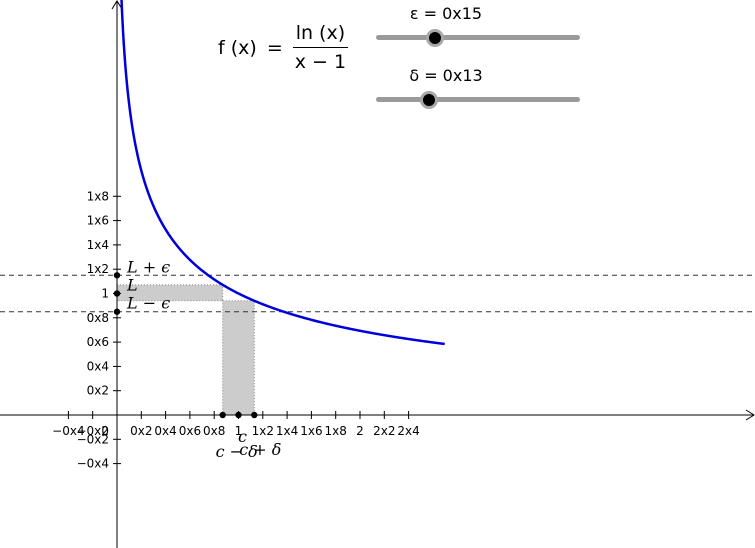  Describe the element at coordinates (478, 37) in the screenshot. I see `epsilon-slider-track` at that location.